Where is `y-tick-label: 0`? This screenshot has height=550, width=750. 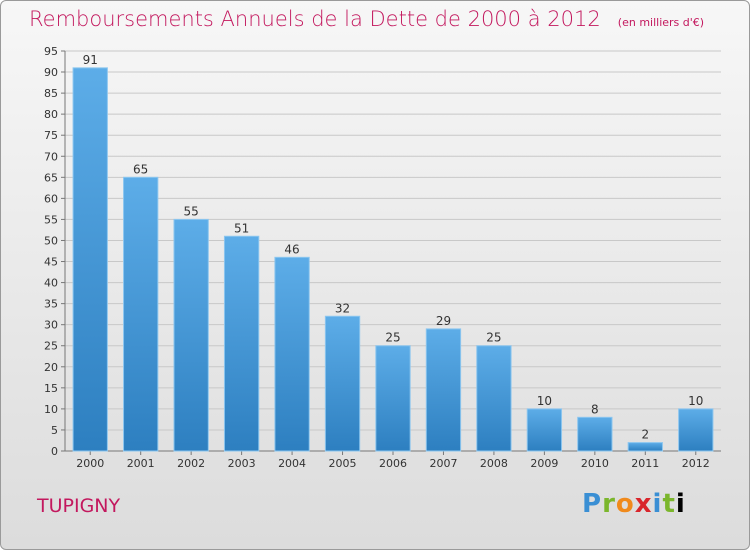 y-tick-label: 0 is located at coordinates (54, 451).